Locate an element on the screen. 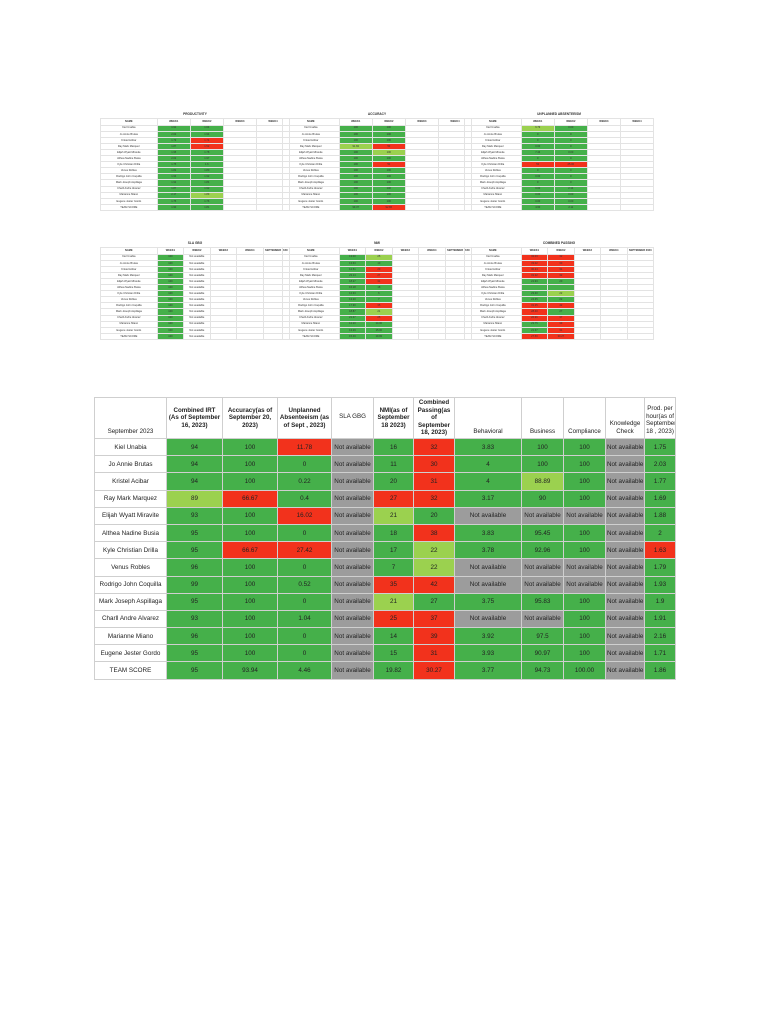 The height and width of the screenshot is (1024, 768). metric-cell: 1.88 is located at coordinates (660, 515).